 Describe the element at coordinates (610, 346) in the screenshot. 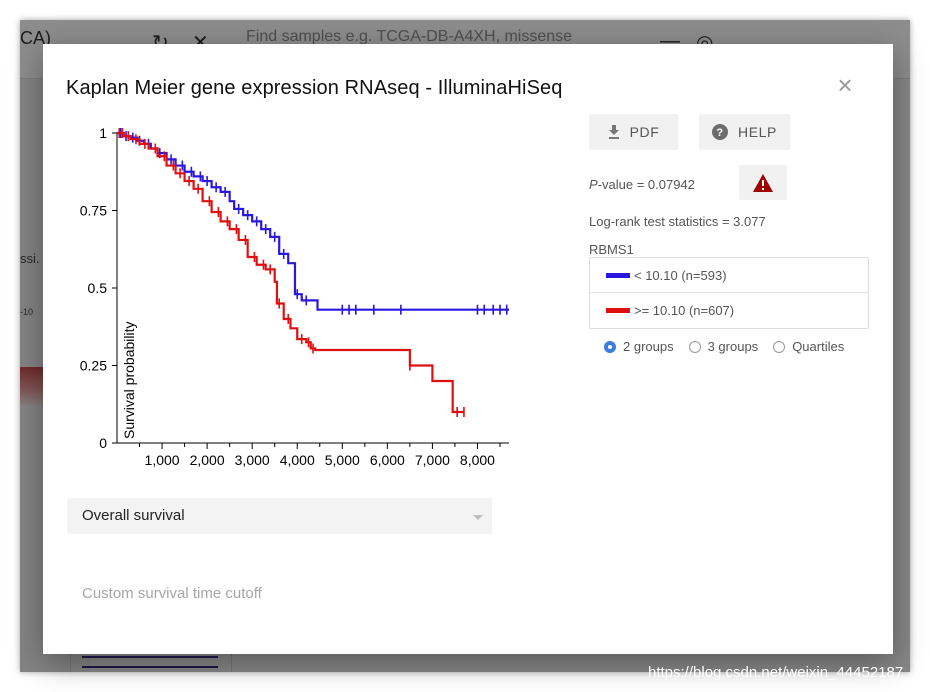

I see `radio-selected-icon` at that location.